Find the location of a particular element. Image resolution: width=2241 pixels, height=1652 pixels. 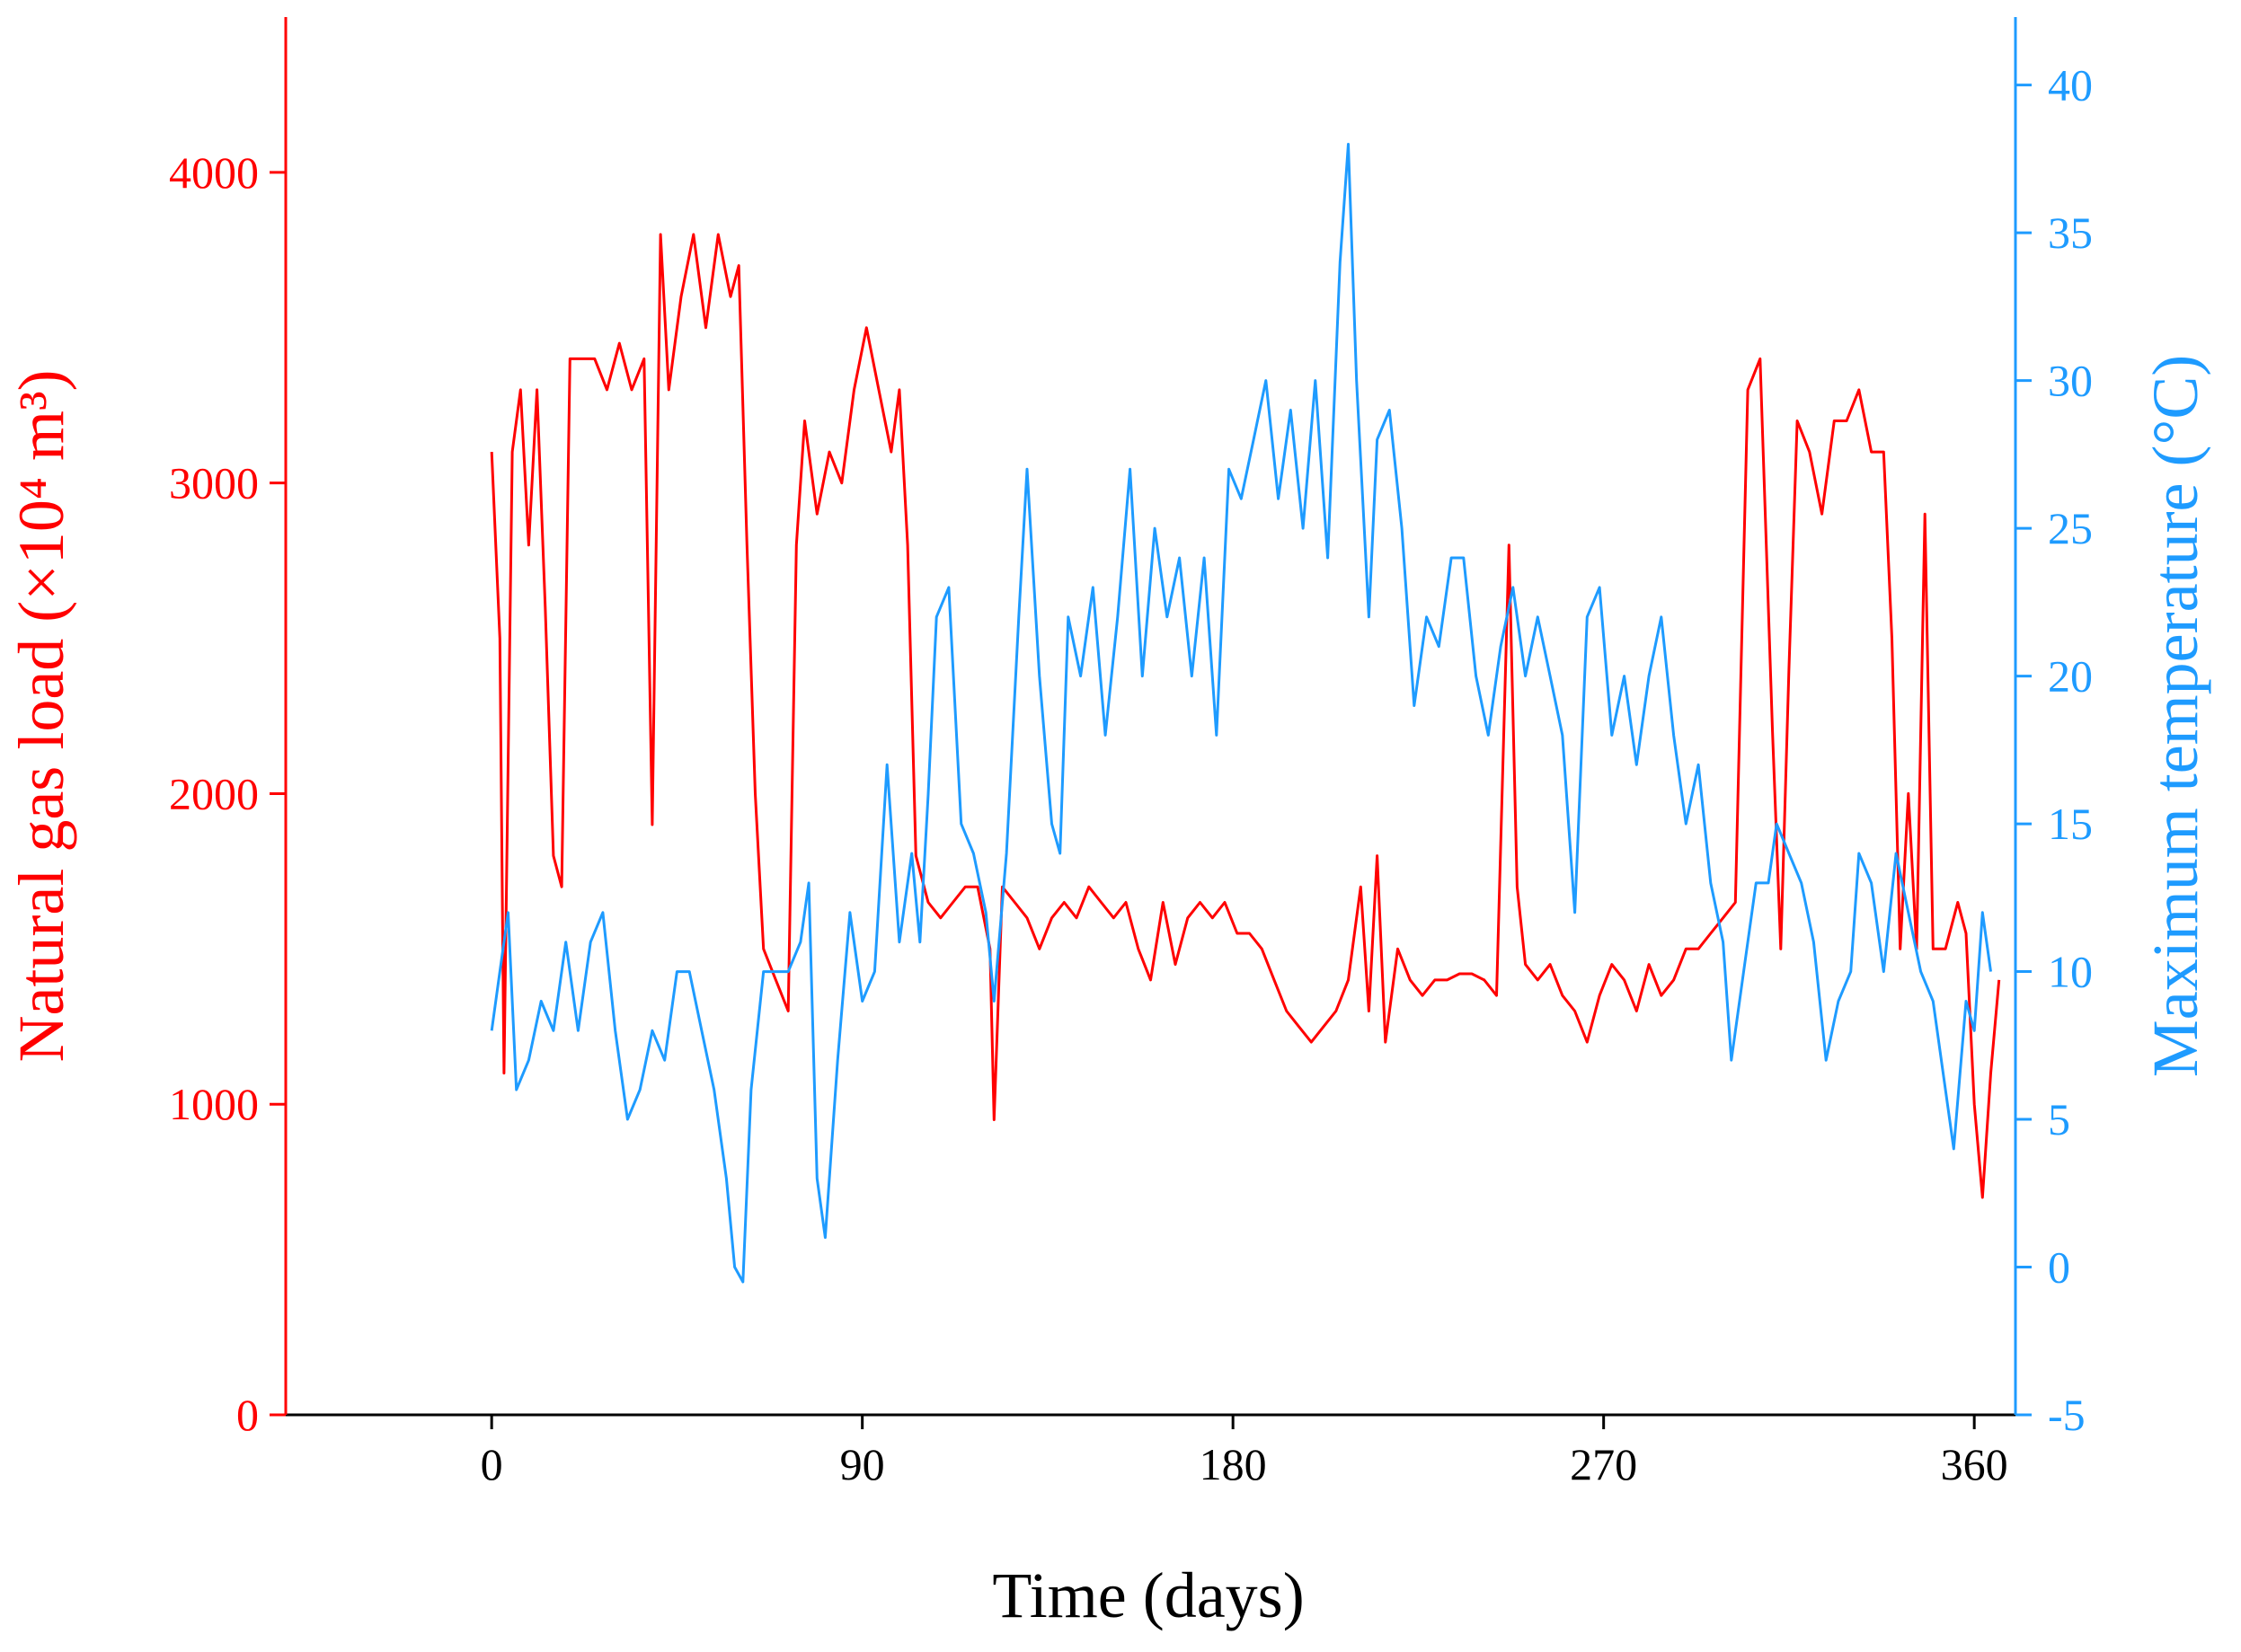

x-tick-label: 90 is located at coordinates (862, 1464).